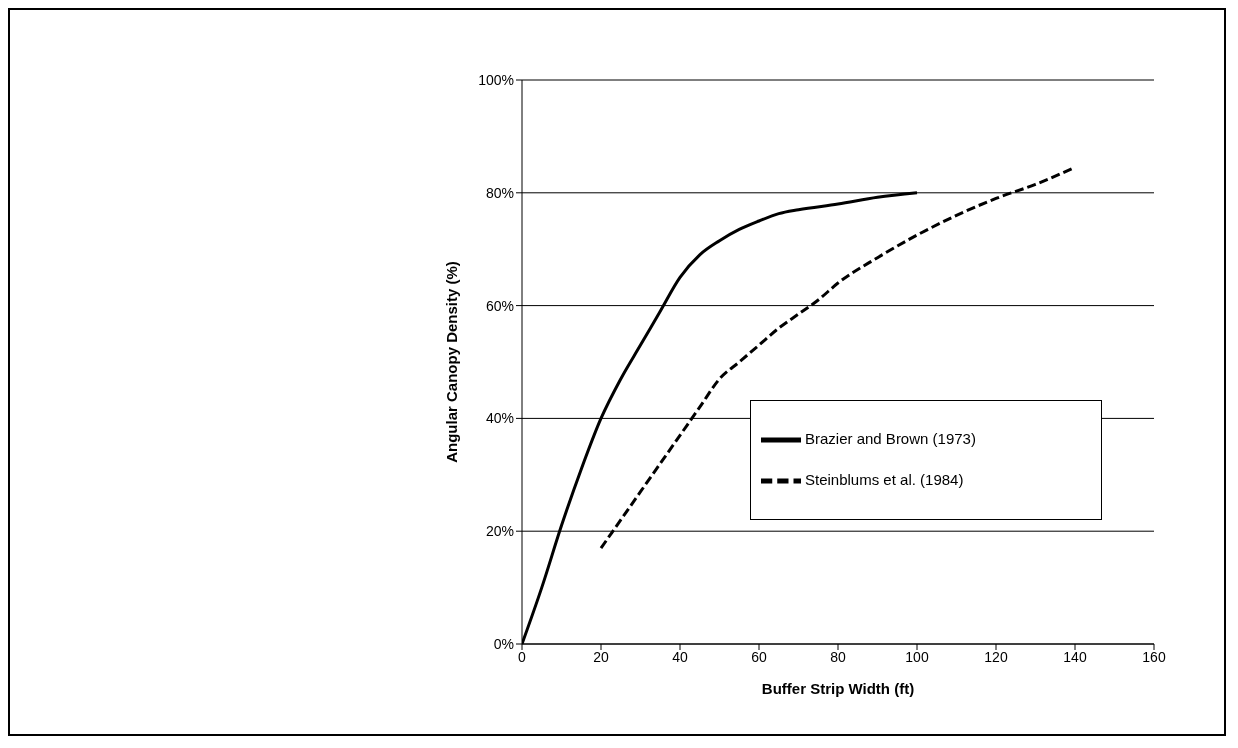 The width and height of the screenshot is (1238, 748). Describe the element at coordinates (499, 531) in the screenshot. I see `y-tick-label: 20%` at that location.